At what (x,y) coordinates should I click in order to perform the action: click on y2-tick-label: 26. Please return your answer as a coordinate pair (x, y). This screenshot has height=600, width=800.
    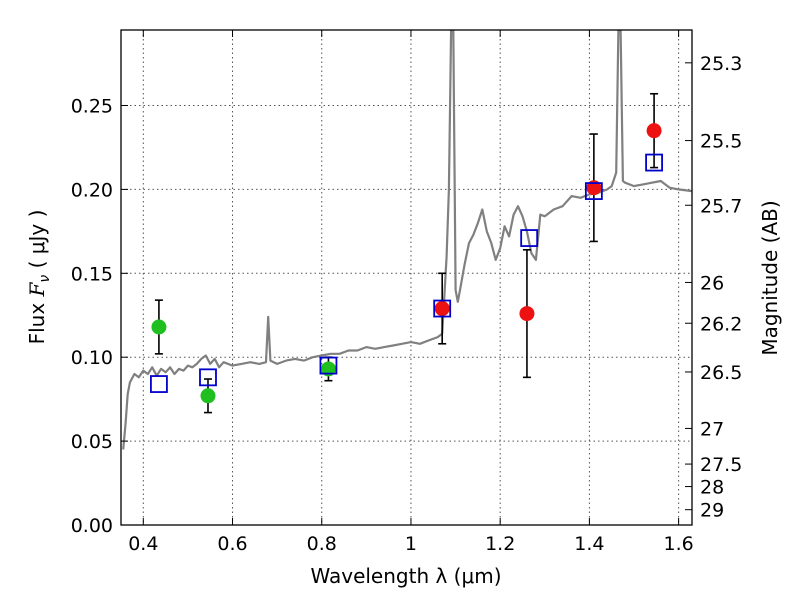
    Looking at the image, I should click on (712, 283).